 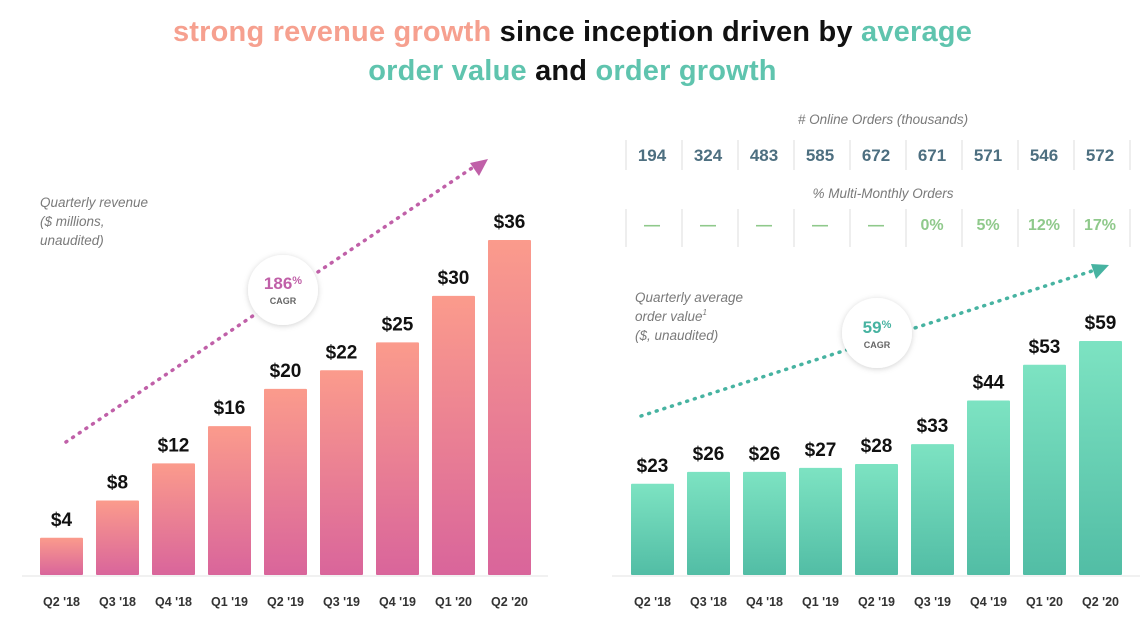 What do you see at coordinates (62, 520) in the screenshot?
I see `revenue-bar-value: $4` at bounding box center [62, 520].